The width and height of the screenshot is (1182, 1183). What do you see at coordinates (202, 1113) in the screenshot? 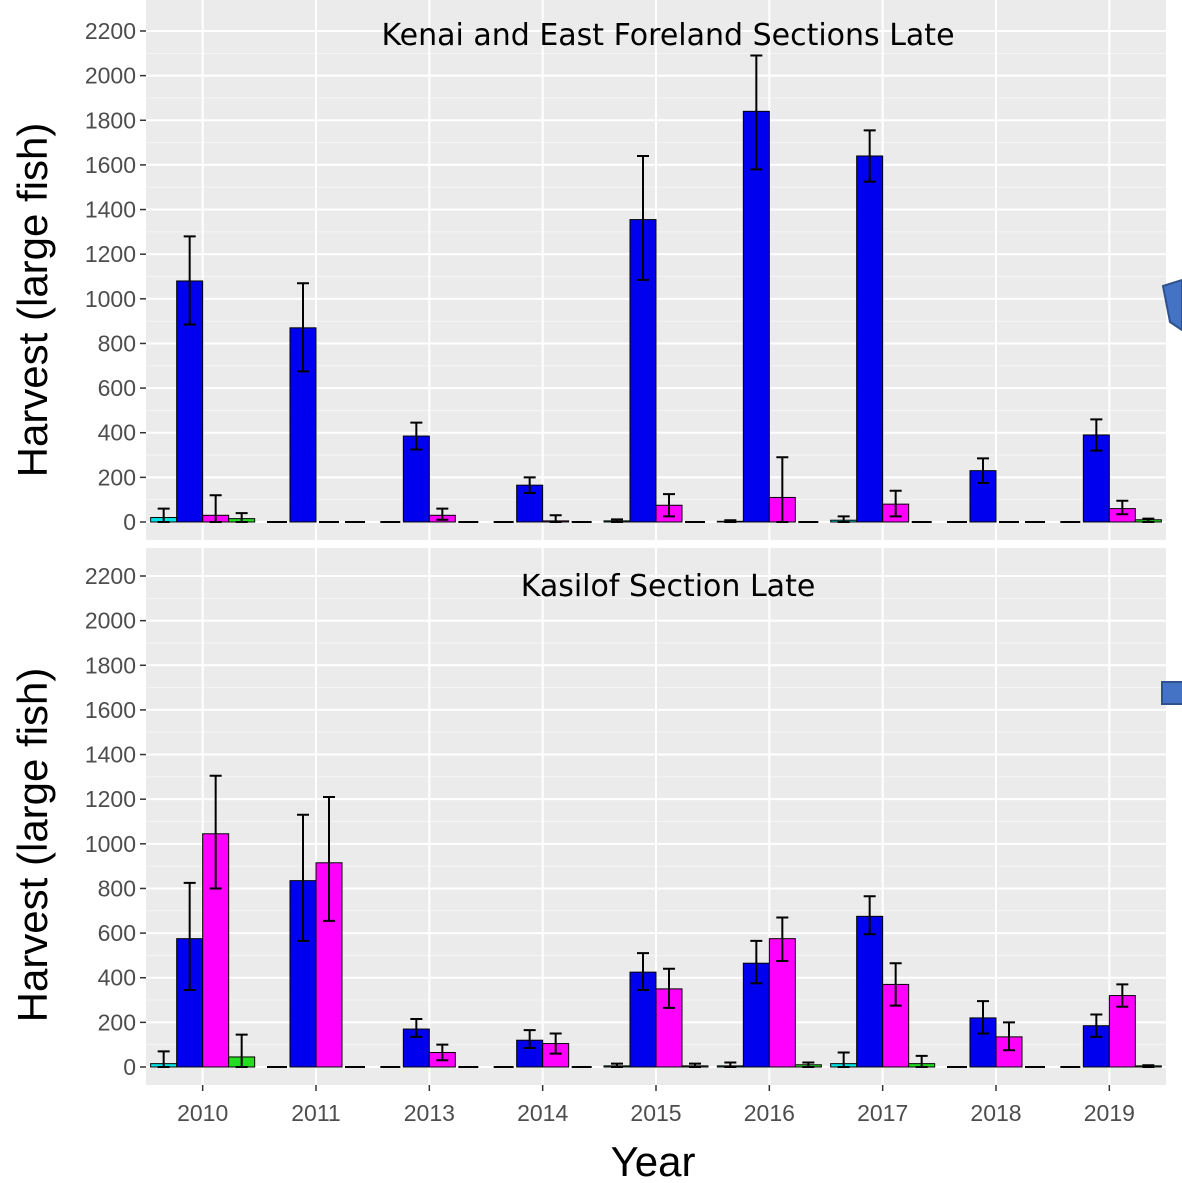
I see `x-tick-label: 2010` at bounding box center [202, 1113].